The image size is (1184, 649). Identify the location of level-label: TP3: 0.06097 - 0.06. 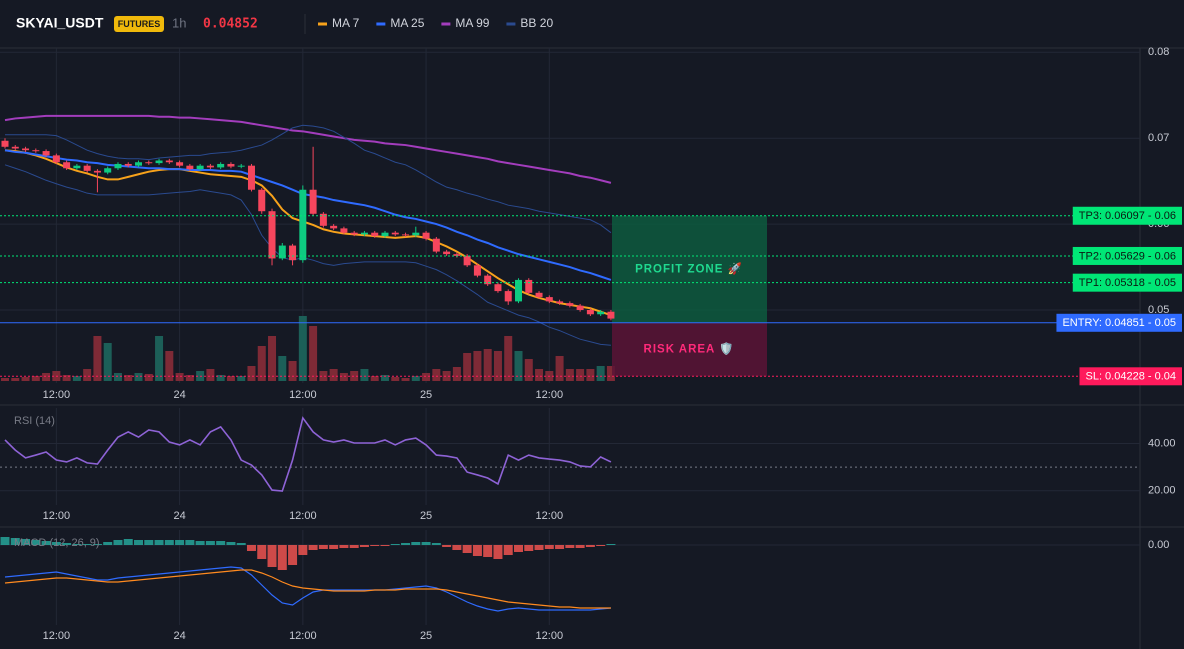
(1127, 216).